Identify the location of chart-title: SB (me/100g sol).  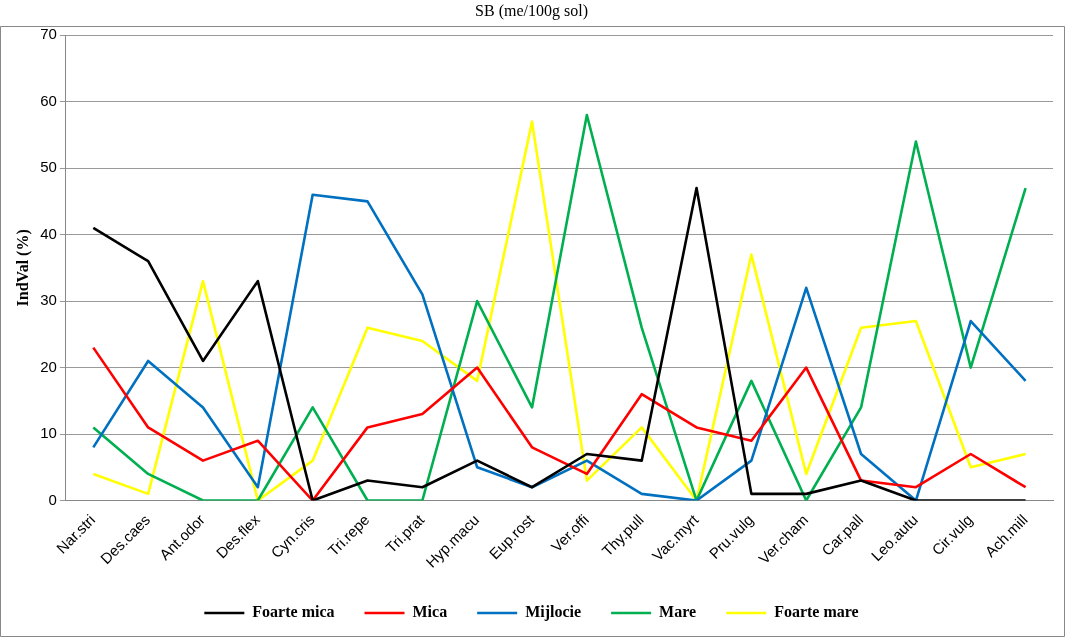
(531, 10).